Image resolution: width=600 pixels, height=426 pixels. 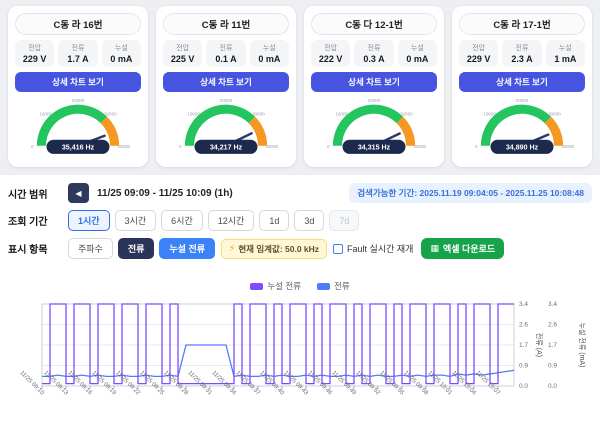 What do you see at coordinates (279, 248) in the screenshot?
I see `threshold-text: 현재 임계값: 50.0 kHz` at bounding box center [279, 248].